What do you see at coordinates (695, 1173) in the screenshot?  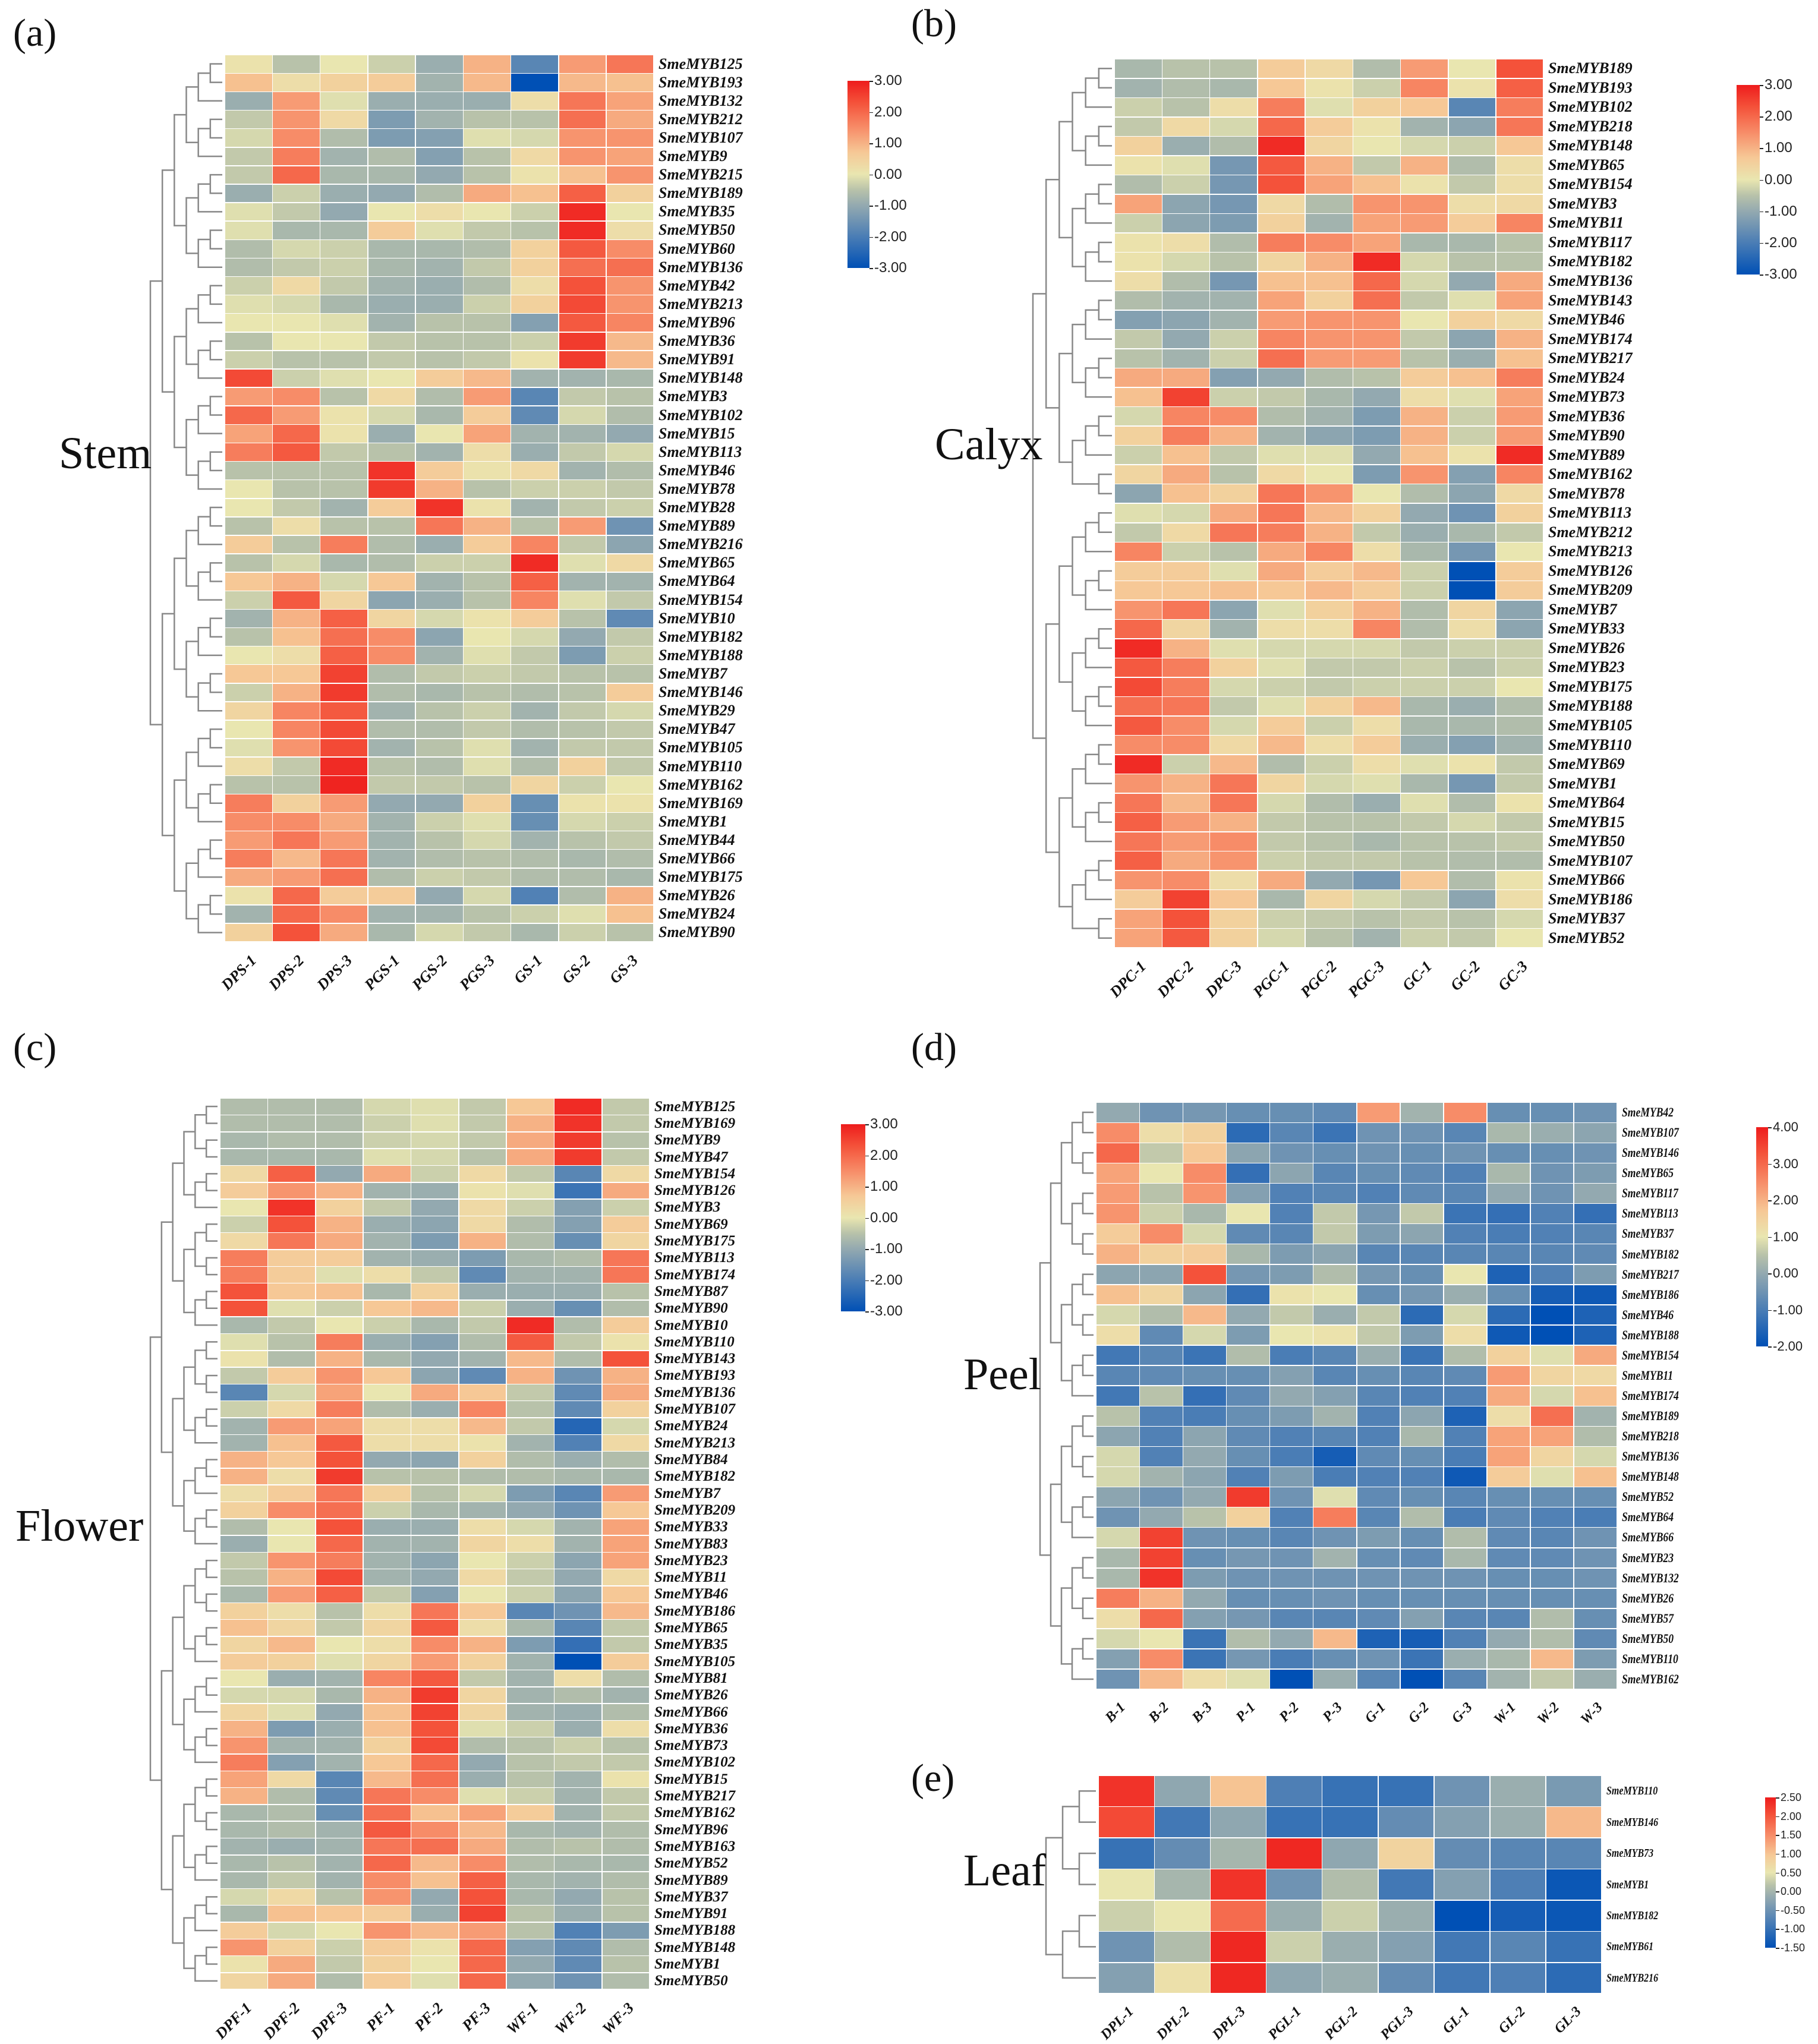 I see `row-label: SmeMYB154` at bounding box center [695, 1173].